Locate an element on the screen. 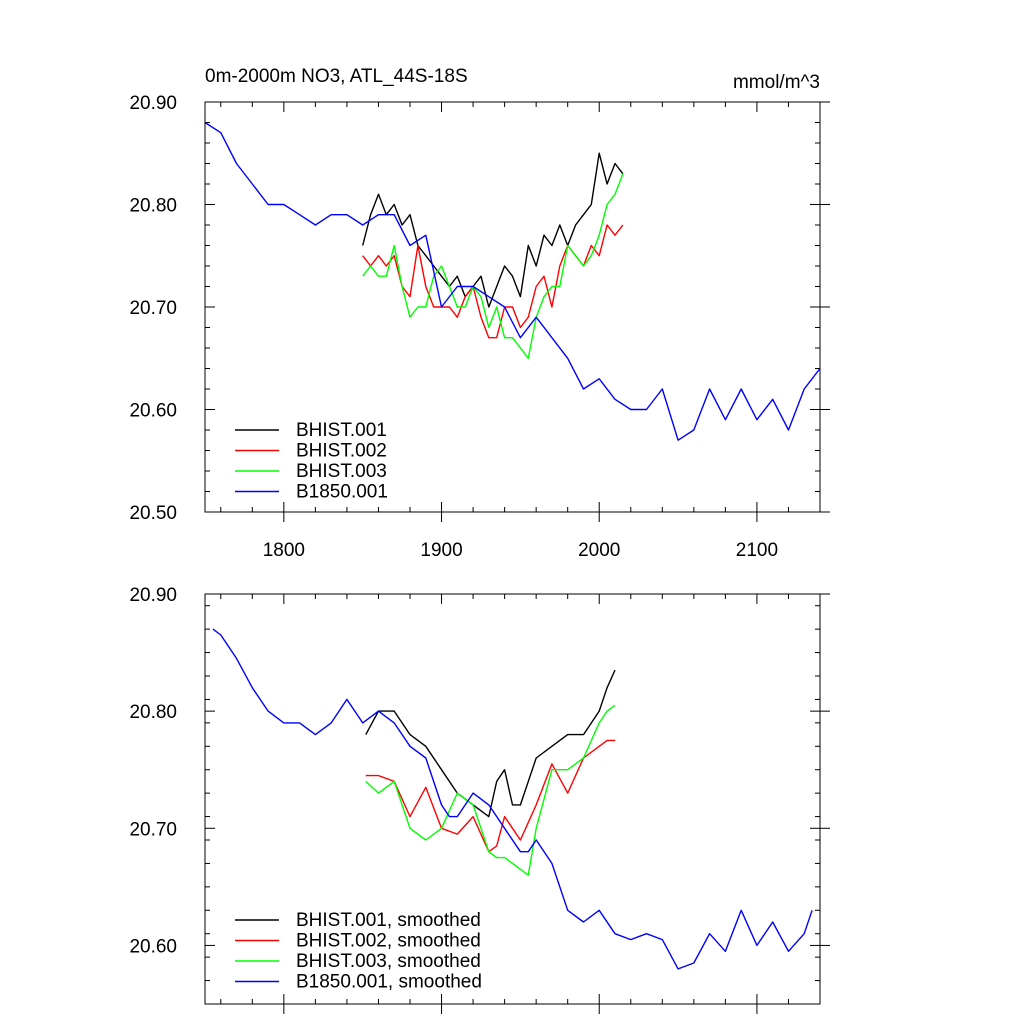 The width and height of the screenshot is (1024, 1024). legend-label: BHIST.002, smoothed is located at coordinates (388, 941).